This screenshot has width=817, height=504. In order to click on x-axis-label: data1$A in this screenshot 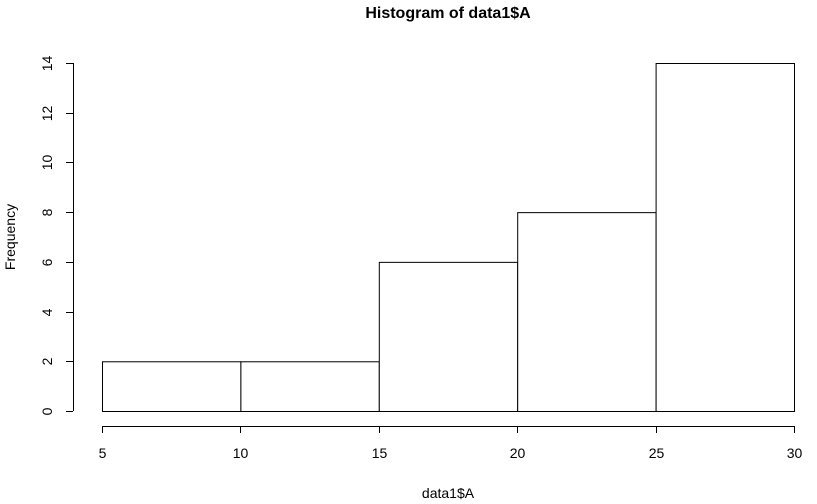, I will do `click(448, 493)`.